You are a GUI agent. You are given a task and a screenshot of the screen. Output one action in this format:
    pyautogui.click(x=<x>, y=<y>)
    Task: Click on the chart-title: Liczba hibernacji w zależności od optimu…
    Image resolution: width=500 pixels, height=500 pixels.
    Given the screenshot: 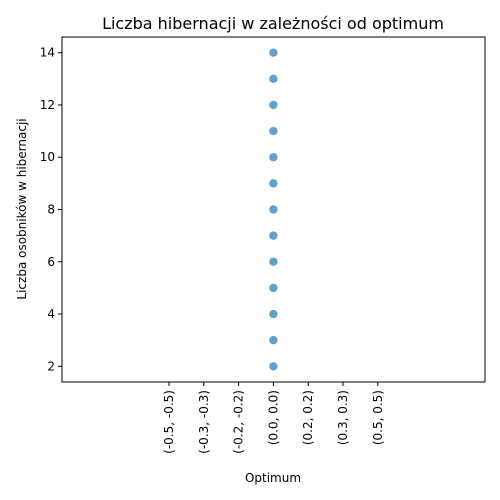 What is the action you would take?
    pyautogui.click(x=273, y=23)
    